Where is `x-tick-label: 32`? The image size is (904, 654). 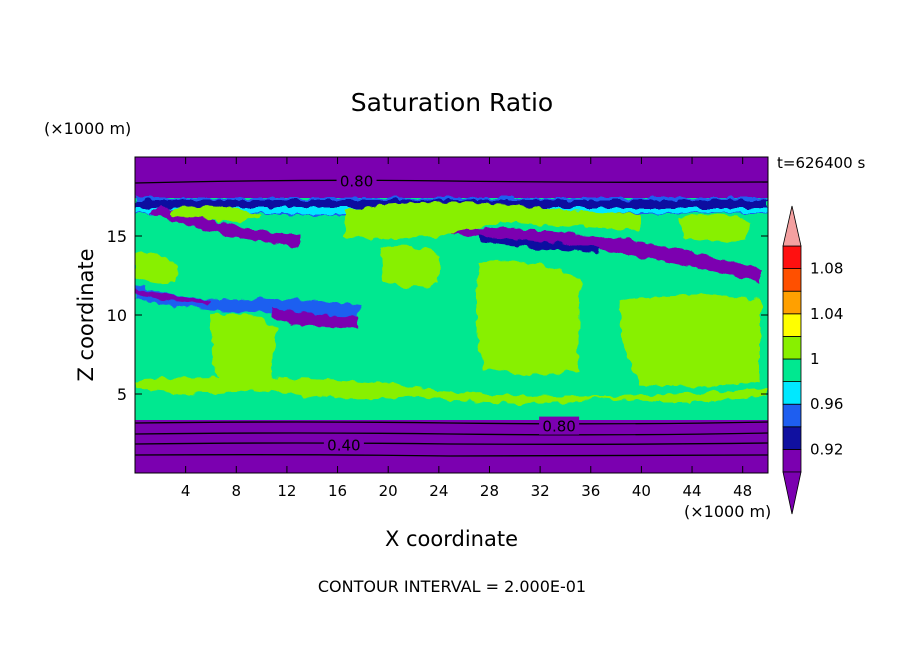
x-tick-label: 32 is located at coordinates (540, 491).